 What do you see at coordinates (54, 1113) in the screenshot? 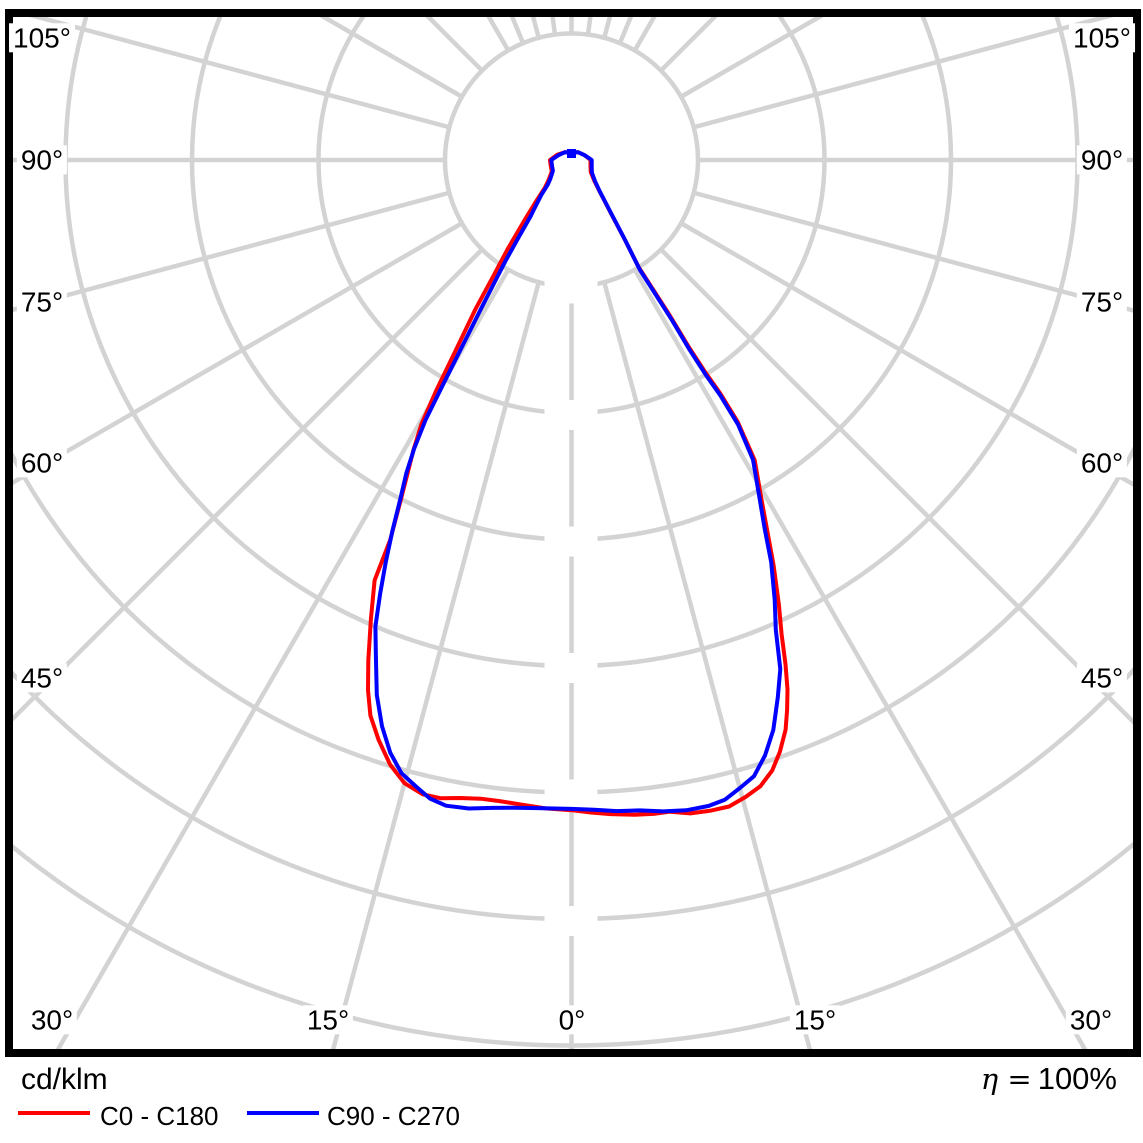
I see `legend-swatch-c0-c180` at bounding box center [54, 1113].